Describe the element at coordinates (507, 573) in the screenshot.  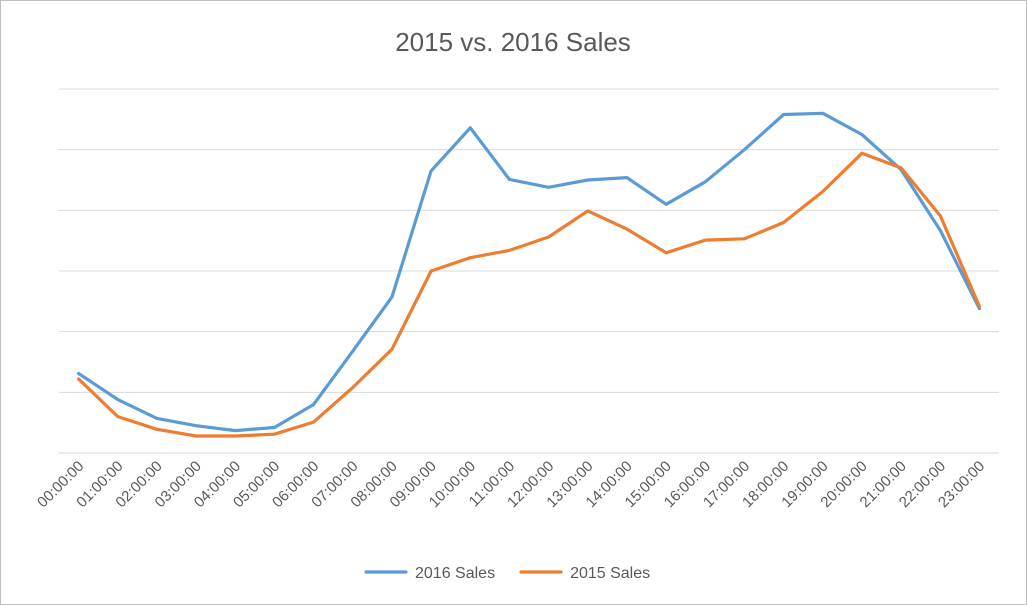
I see `legend: 2016 Sales 2015 Sales` at that location.